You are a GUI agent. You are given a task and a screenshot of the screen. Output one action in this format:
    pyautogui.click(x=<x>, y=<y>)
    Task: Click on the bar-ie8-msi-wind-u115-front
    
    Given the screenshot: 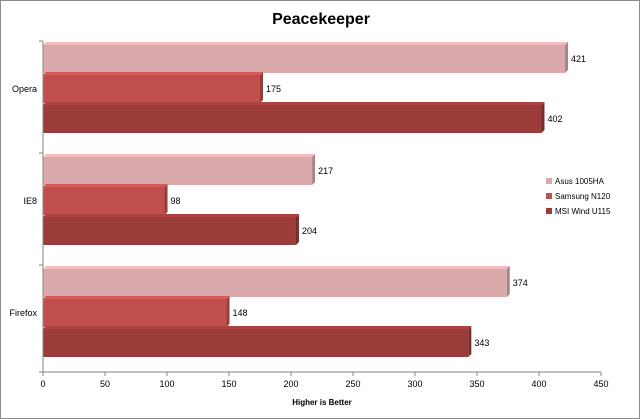 What is the action you would take?
    pyautogui.click(x=169, y=231)
    